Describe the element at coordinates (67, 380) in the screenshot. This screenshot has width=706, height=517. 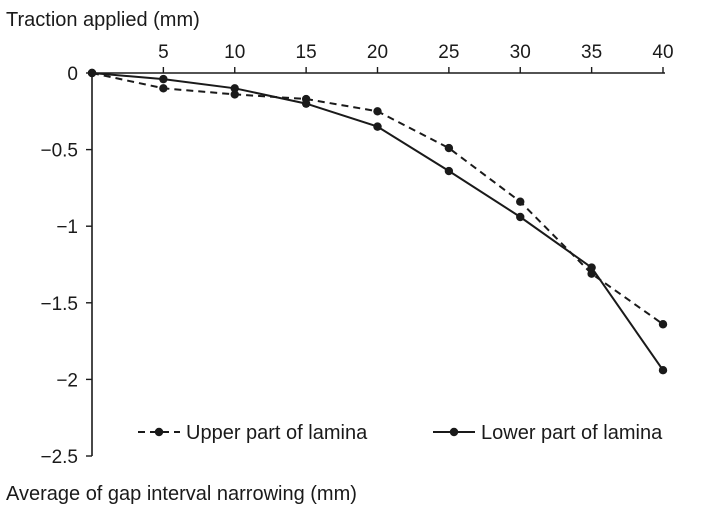
I see `y-tick-label: −2` at that location.